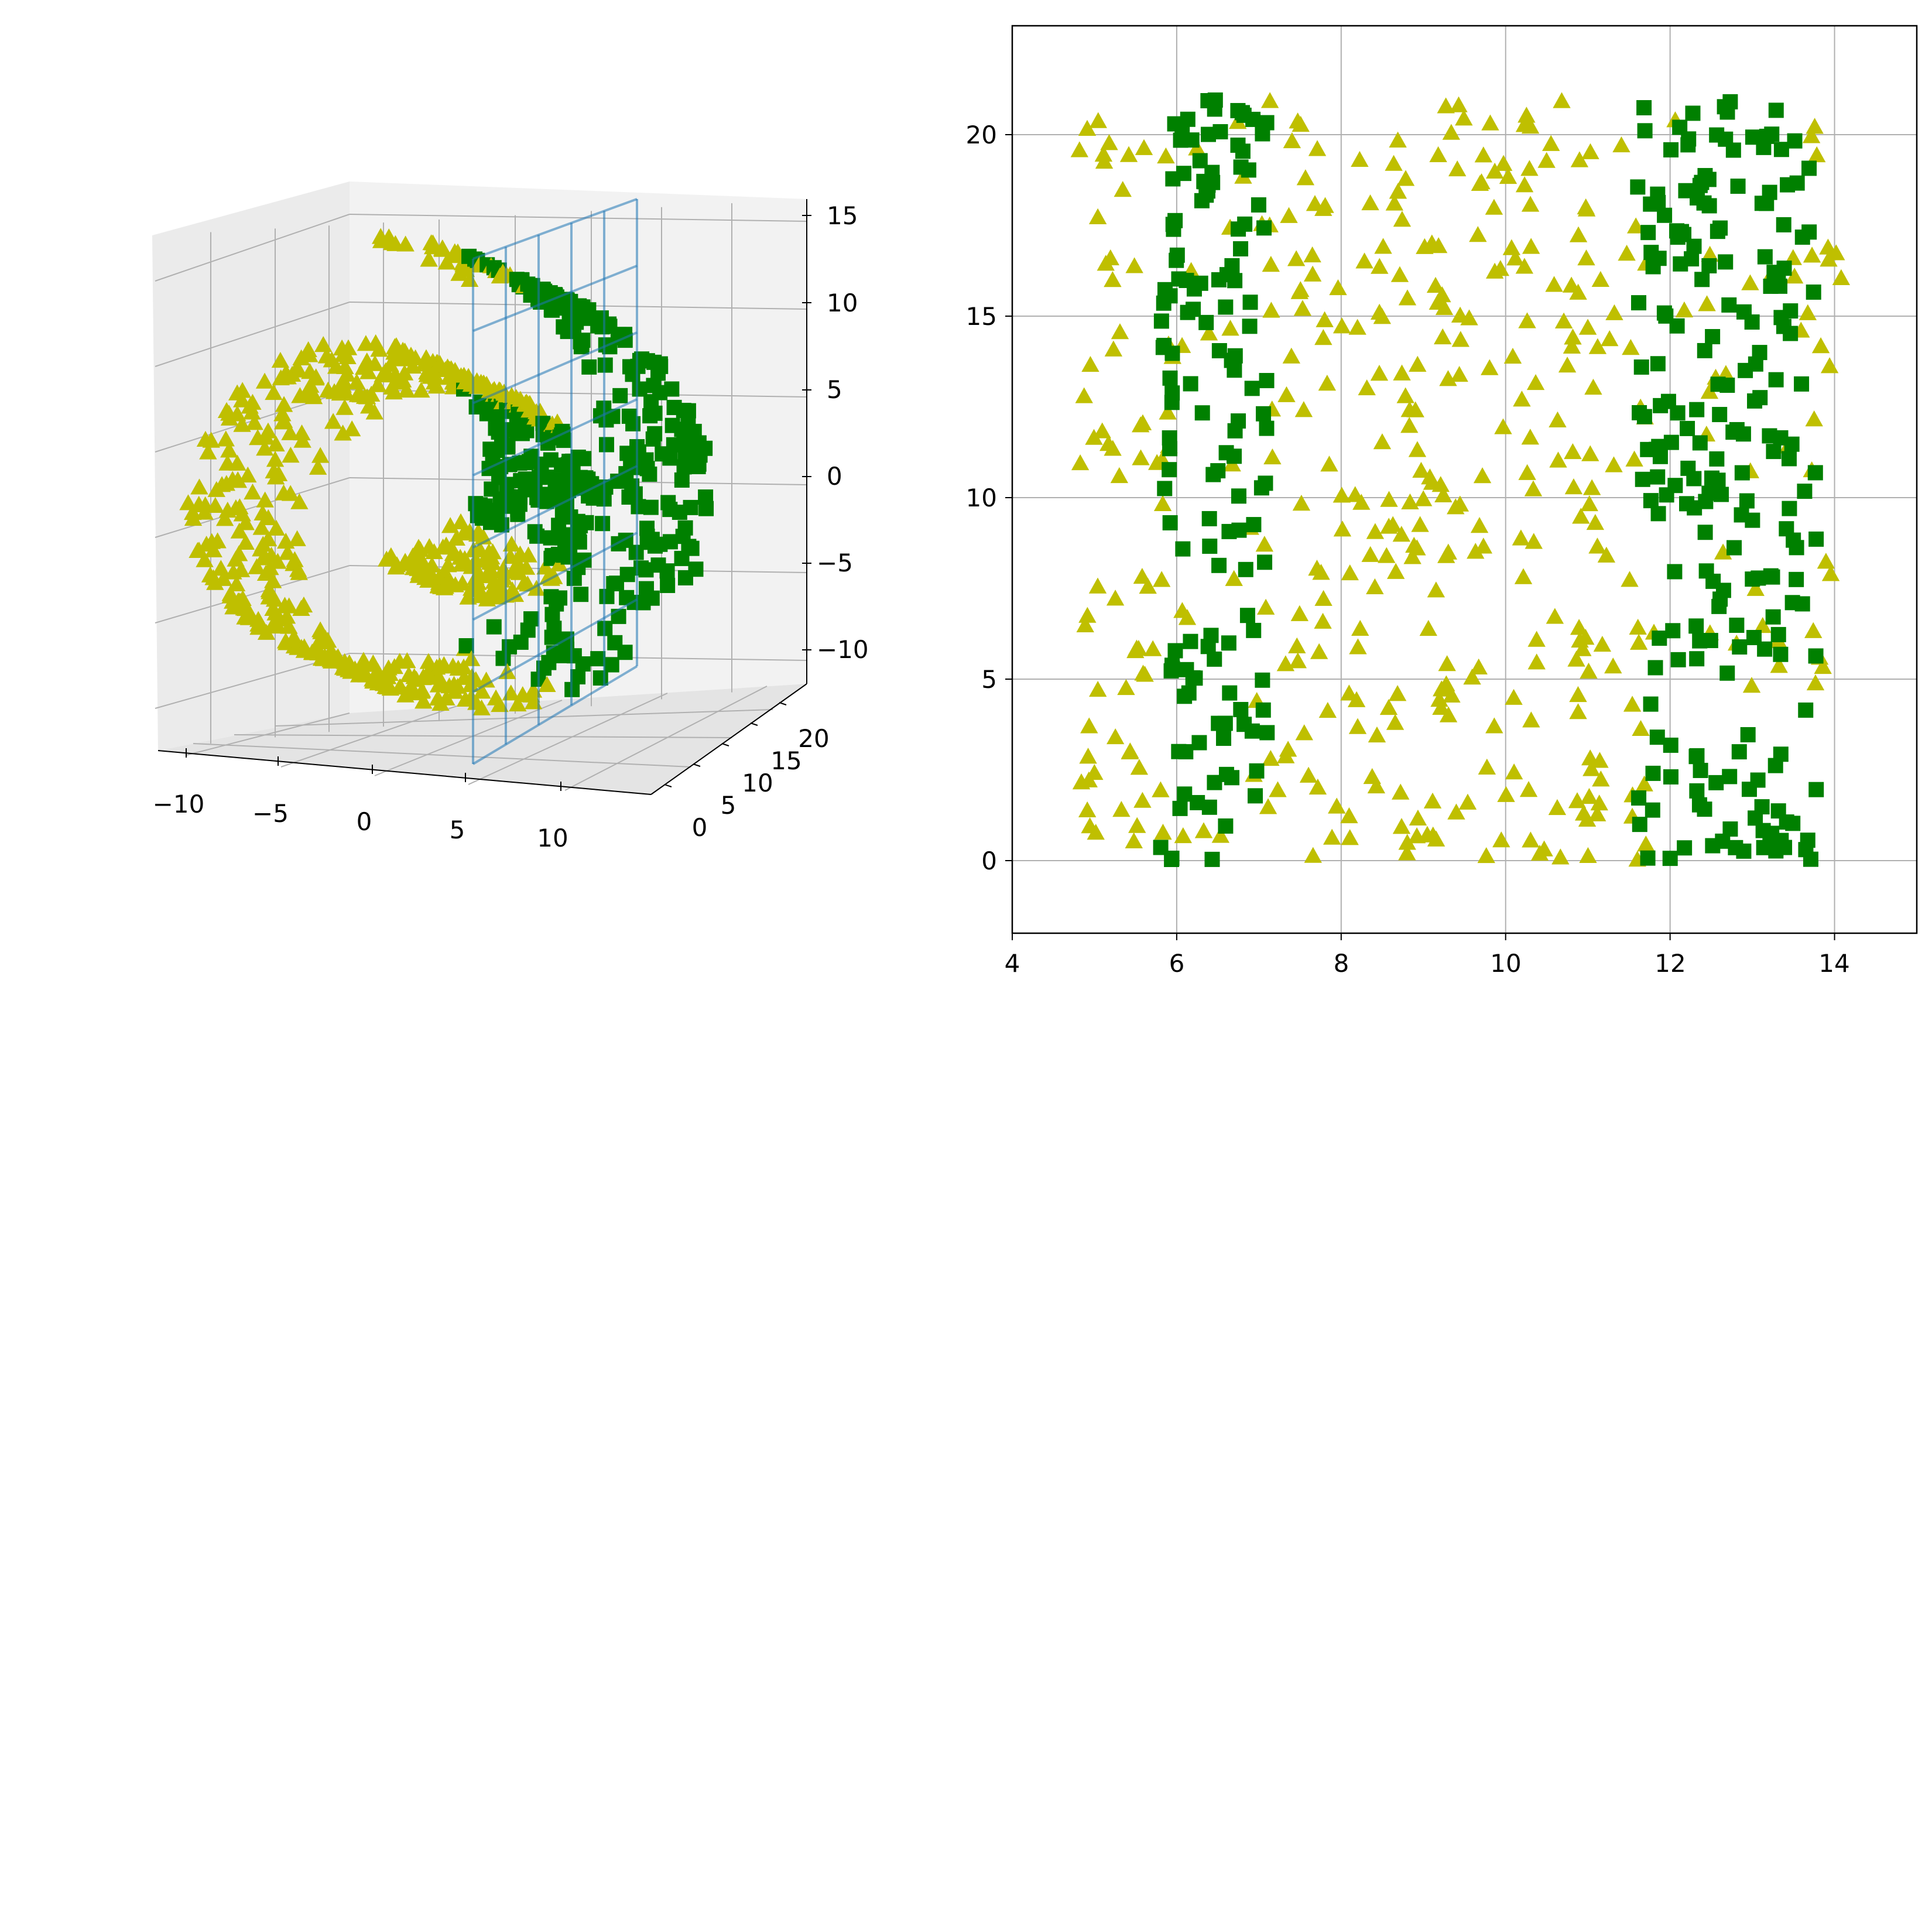  I want to click on cutting-plane, so click(555, 481).